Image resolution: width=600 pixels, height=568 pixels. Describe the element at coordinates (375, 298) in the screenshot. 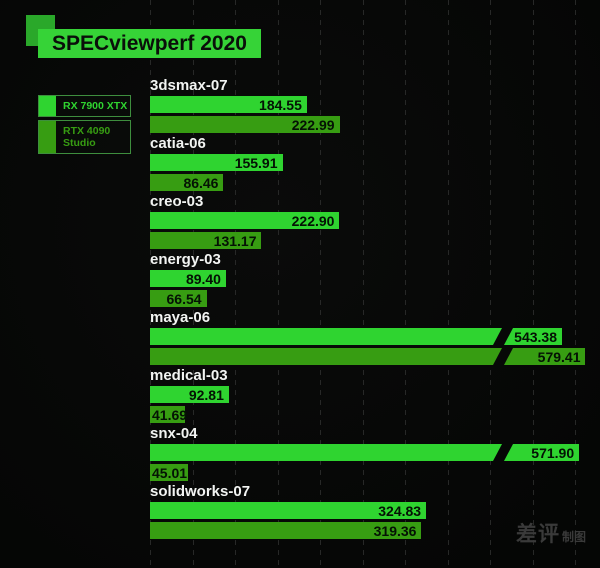

I see `bar-row: 66.54` at that location.